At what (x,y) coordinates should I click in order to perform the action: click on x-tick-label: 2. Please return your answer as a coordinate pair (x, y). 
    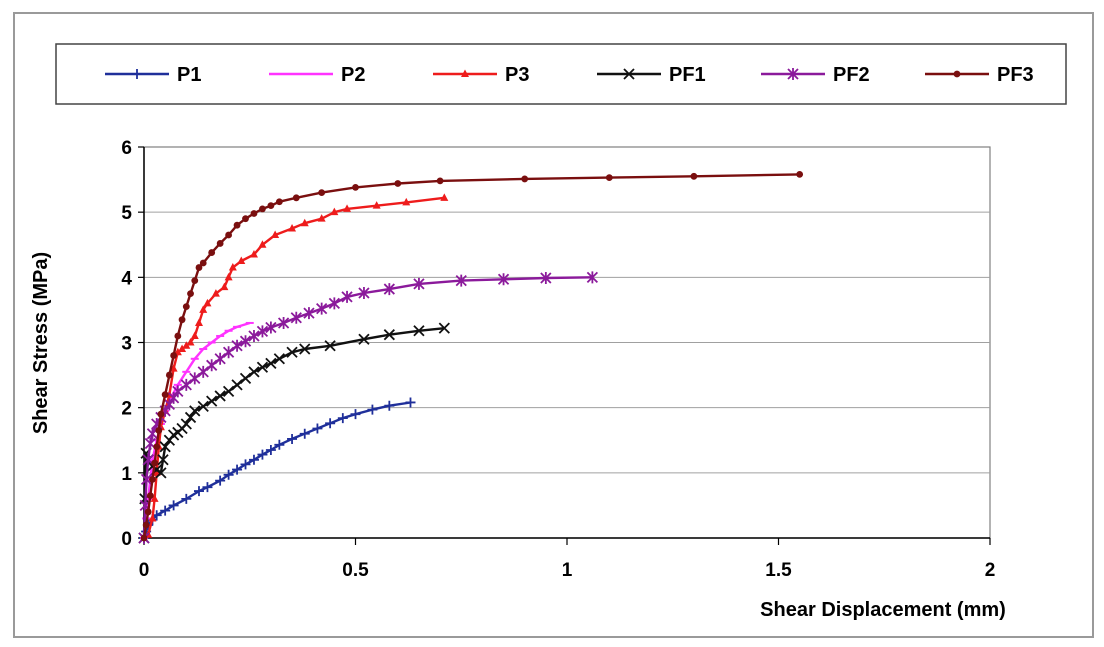
    Looking at the image, I should click on (990, 570).